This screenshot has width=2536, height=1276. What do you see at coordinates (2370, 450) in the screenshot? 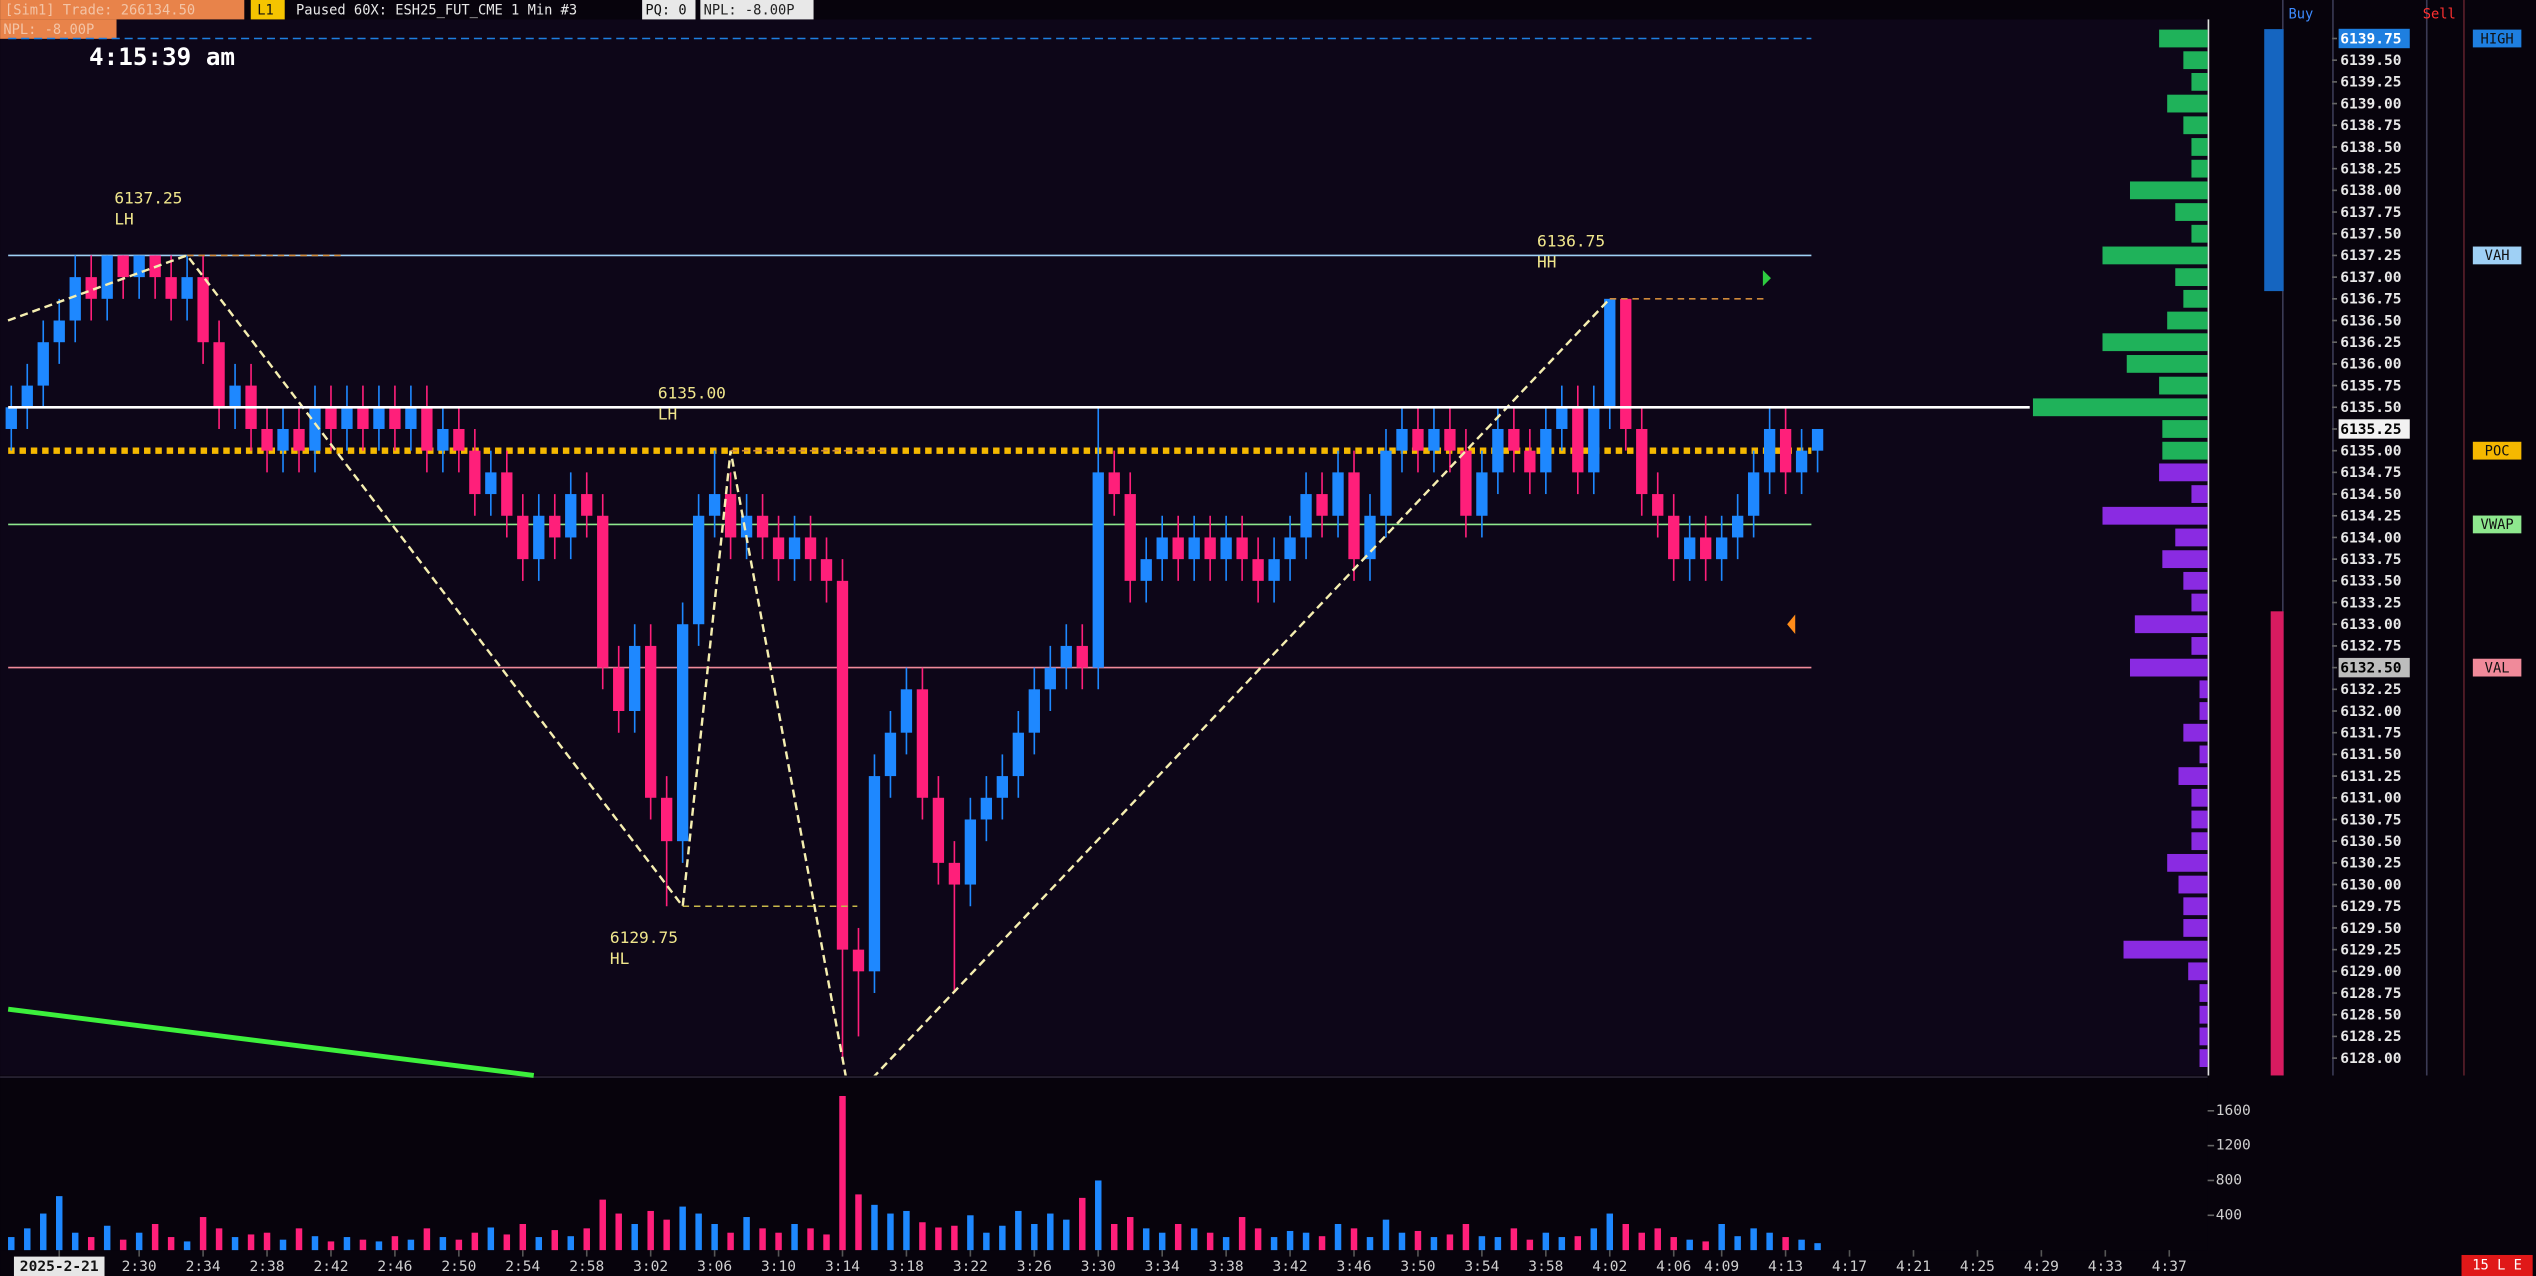
I see `y-tick-label: 6135.00` at bounding box center [2370, 450].